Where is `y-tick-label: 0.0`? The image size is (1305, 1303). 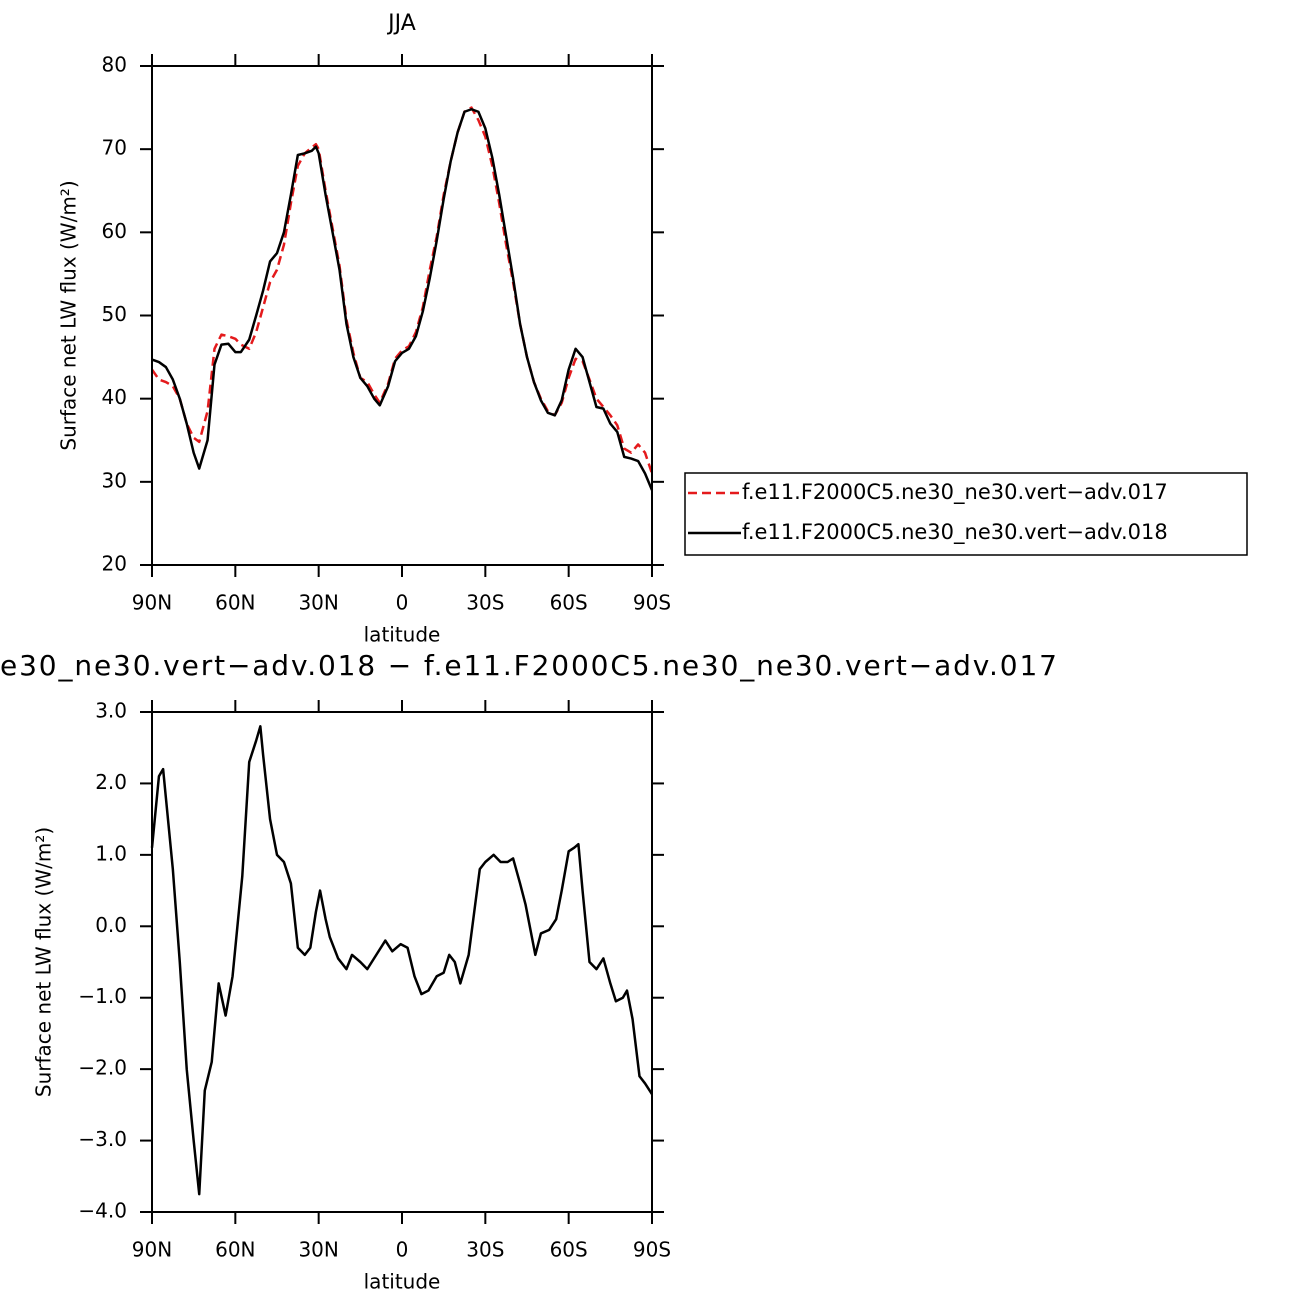
y-tick-label: 0.0 is located at coordinates (111, 925).